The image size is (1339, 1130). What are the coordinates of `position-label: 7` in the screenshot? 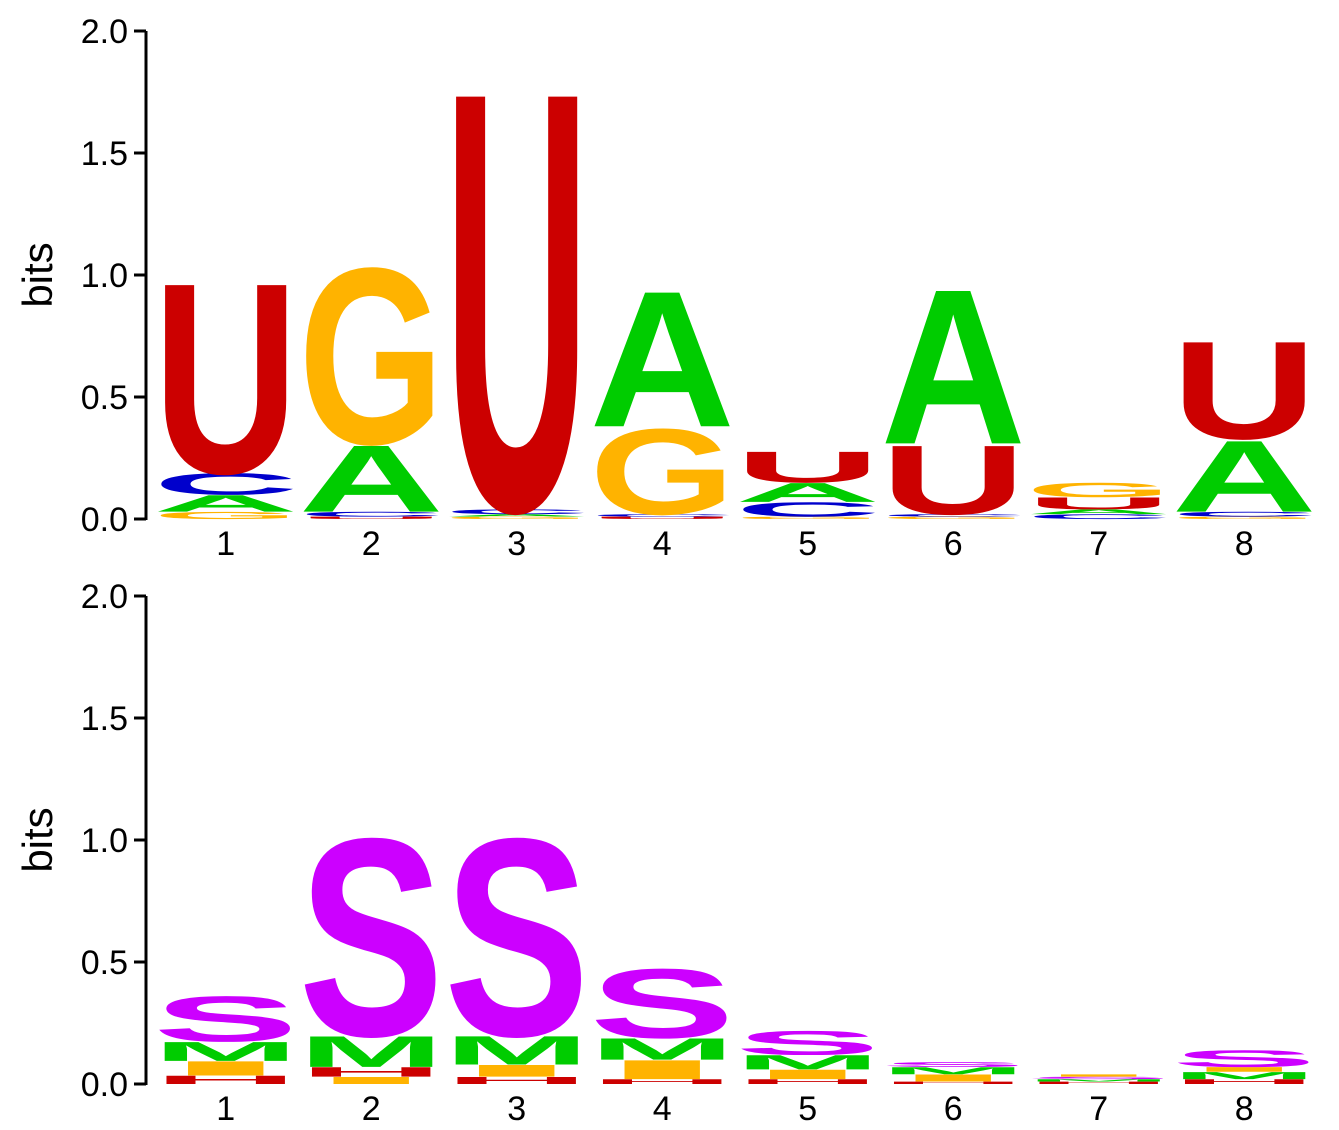 It's located at (1098, 544).